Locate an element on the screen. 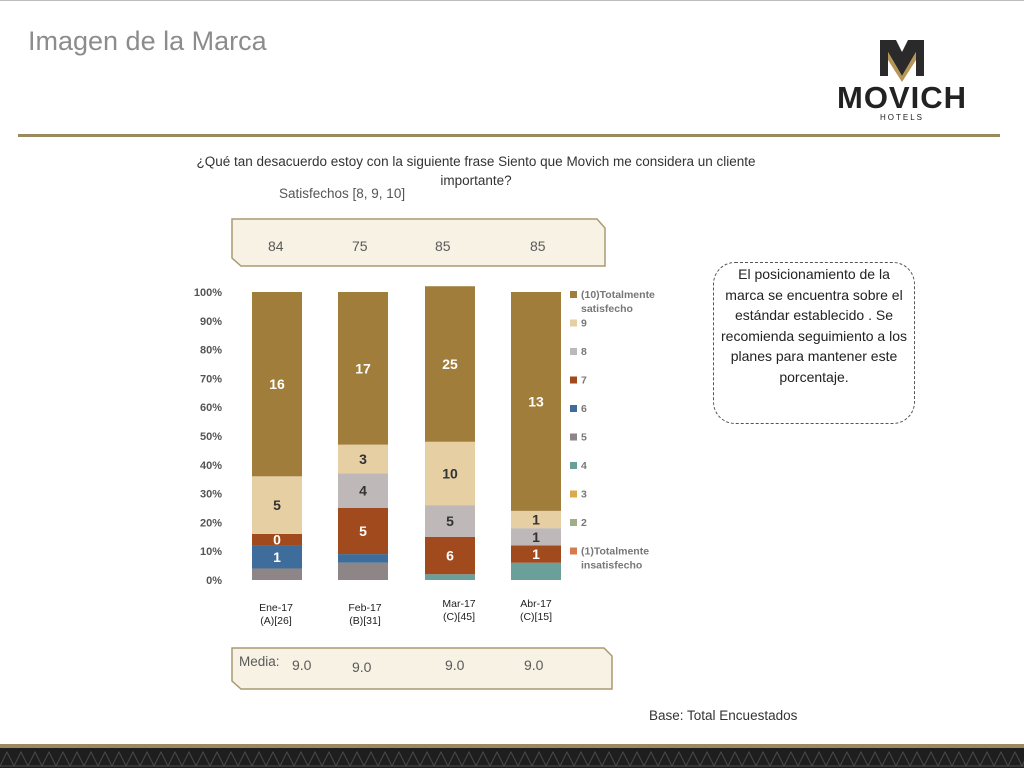  footer-pattern is located at coordinates (512, 758).